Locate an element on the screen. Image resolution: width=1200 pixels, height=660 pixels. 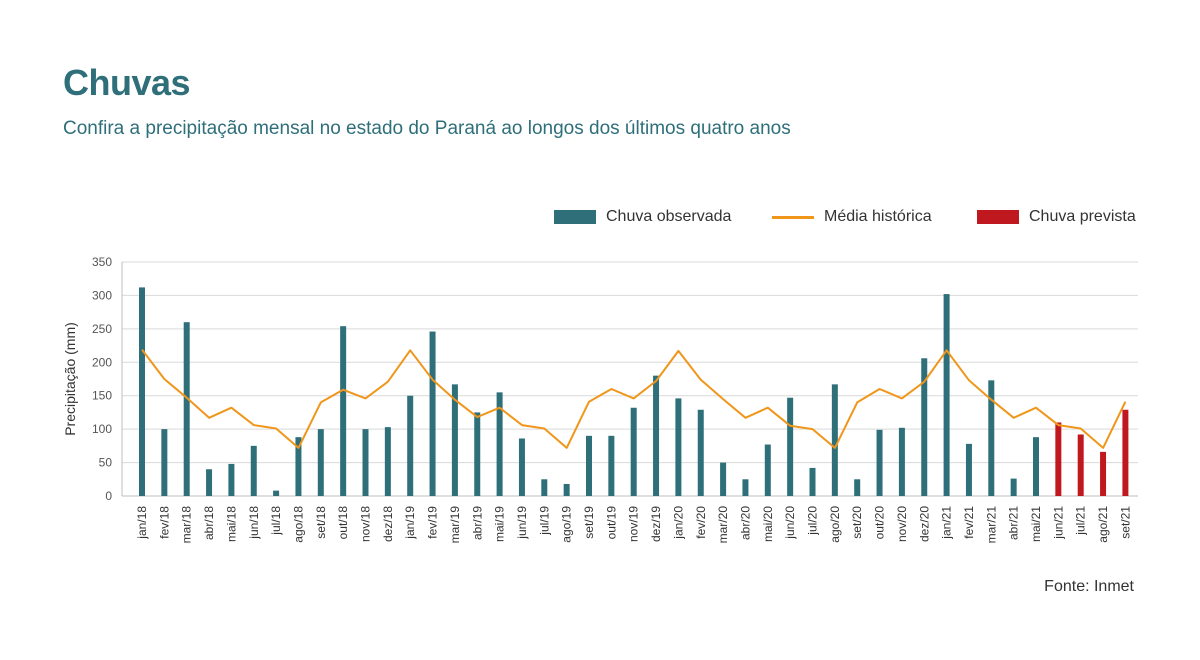
bar-observed-abr/18 is located at coordinates (209, 482).